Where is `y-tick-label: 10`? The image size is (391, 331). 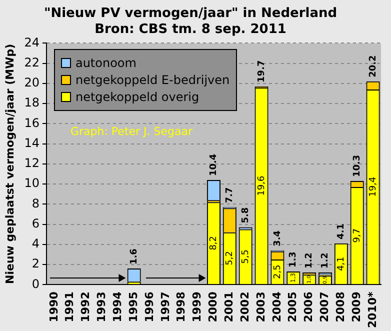
y-tick-label: 10 is located at coordinates (32, 183).